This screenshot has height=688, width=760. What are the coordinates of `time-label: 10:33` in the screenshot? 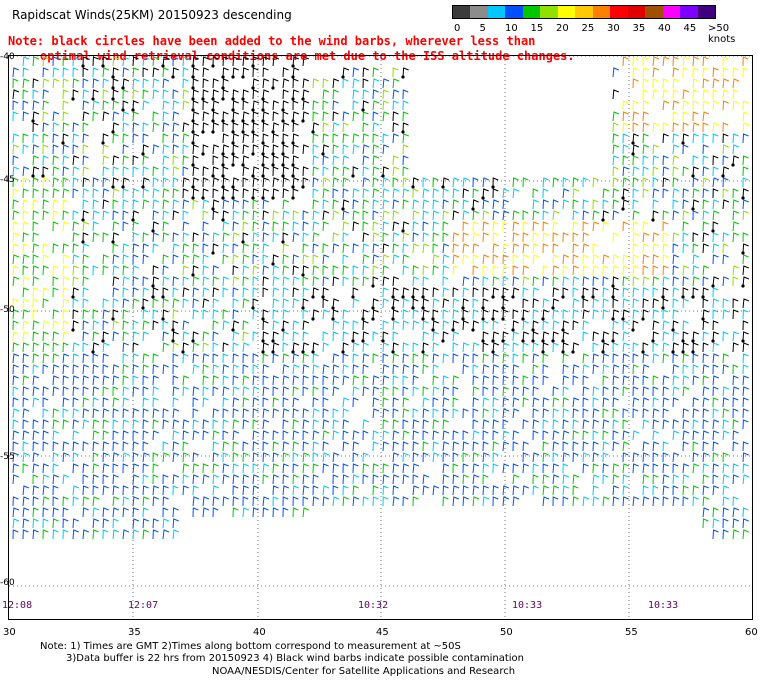 It's located at (527, 605).